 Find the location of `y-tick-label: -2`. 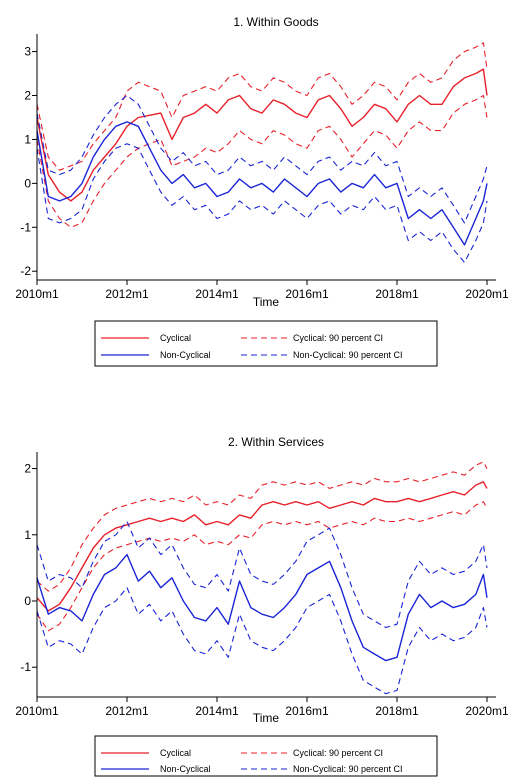

y-tick-label: -2 is located at coordinates (25, 271).